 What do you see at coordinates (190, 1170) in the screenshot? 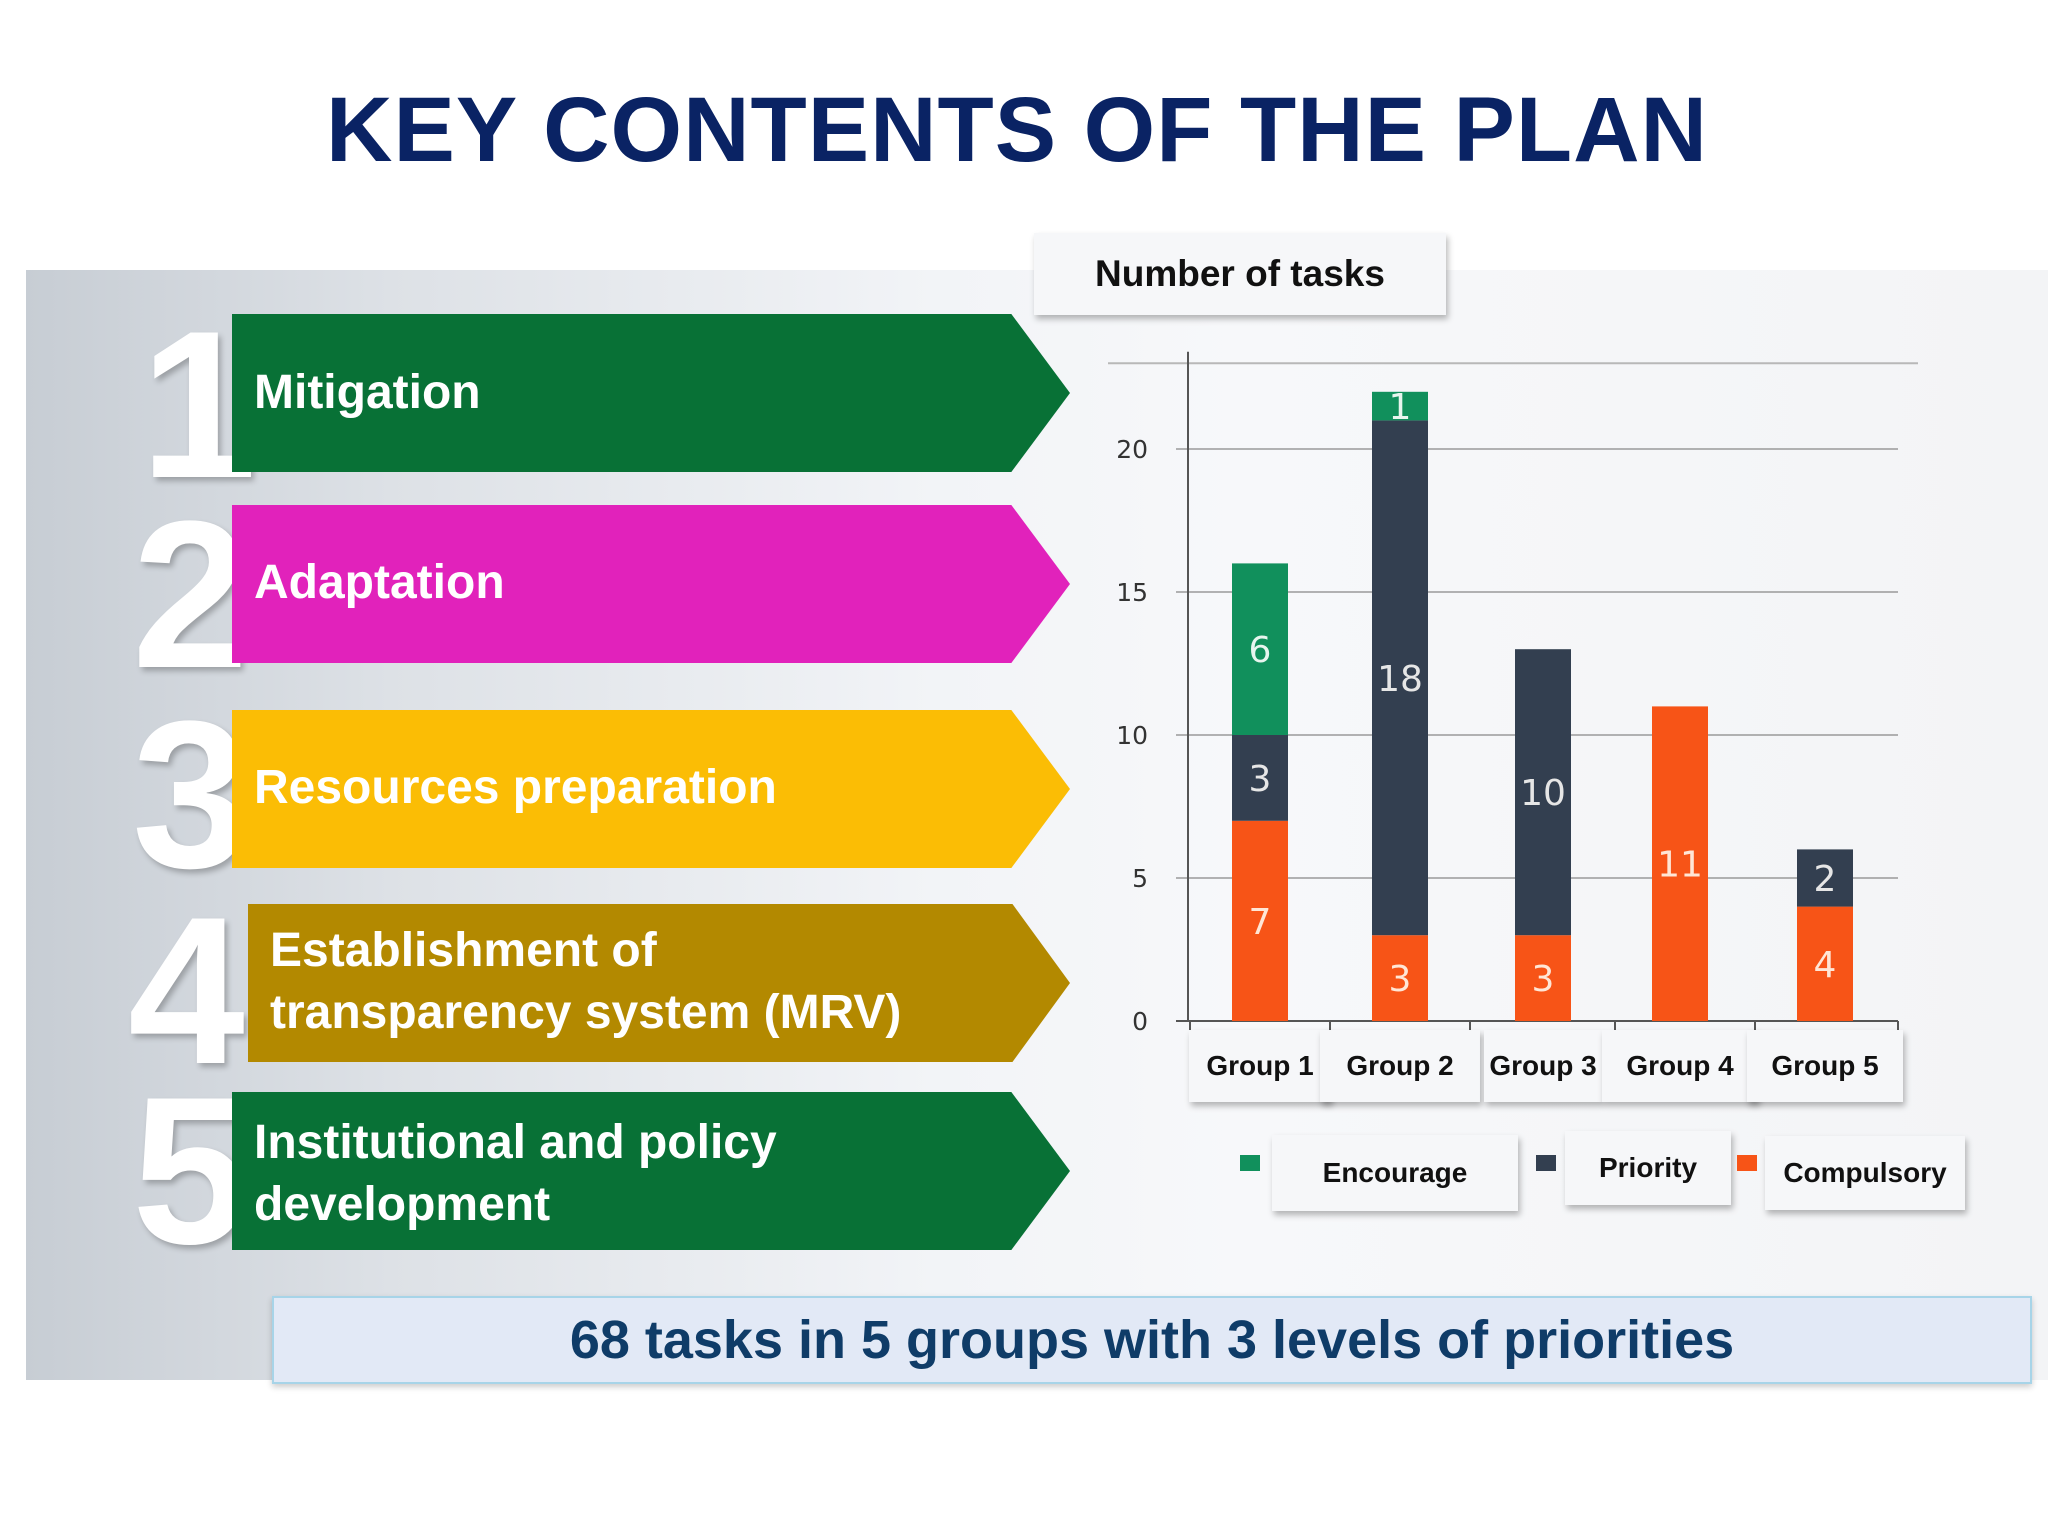
I see `item-number-5: 5` at bounding box center [190, 1170].